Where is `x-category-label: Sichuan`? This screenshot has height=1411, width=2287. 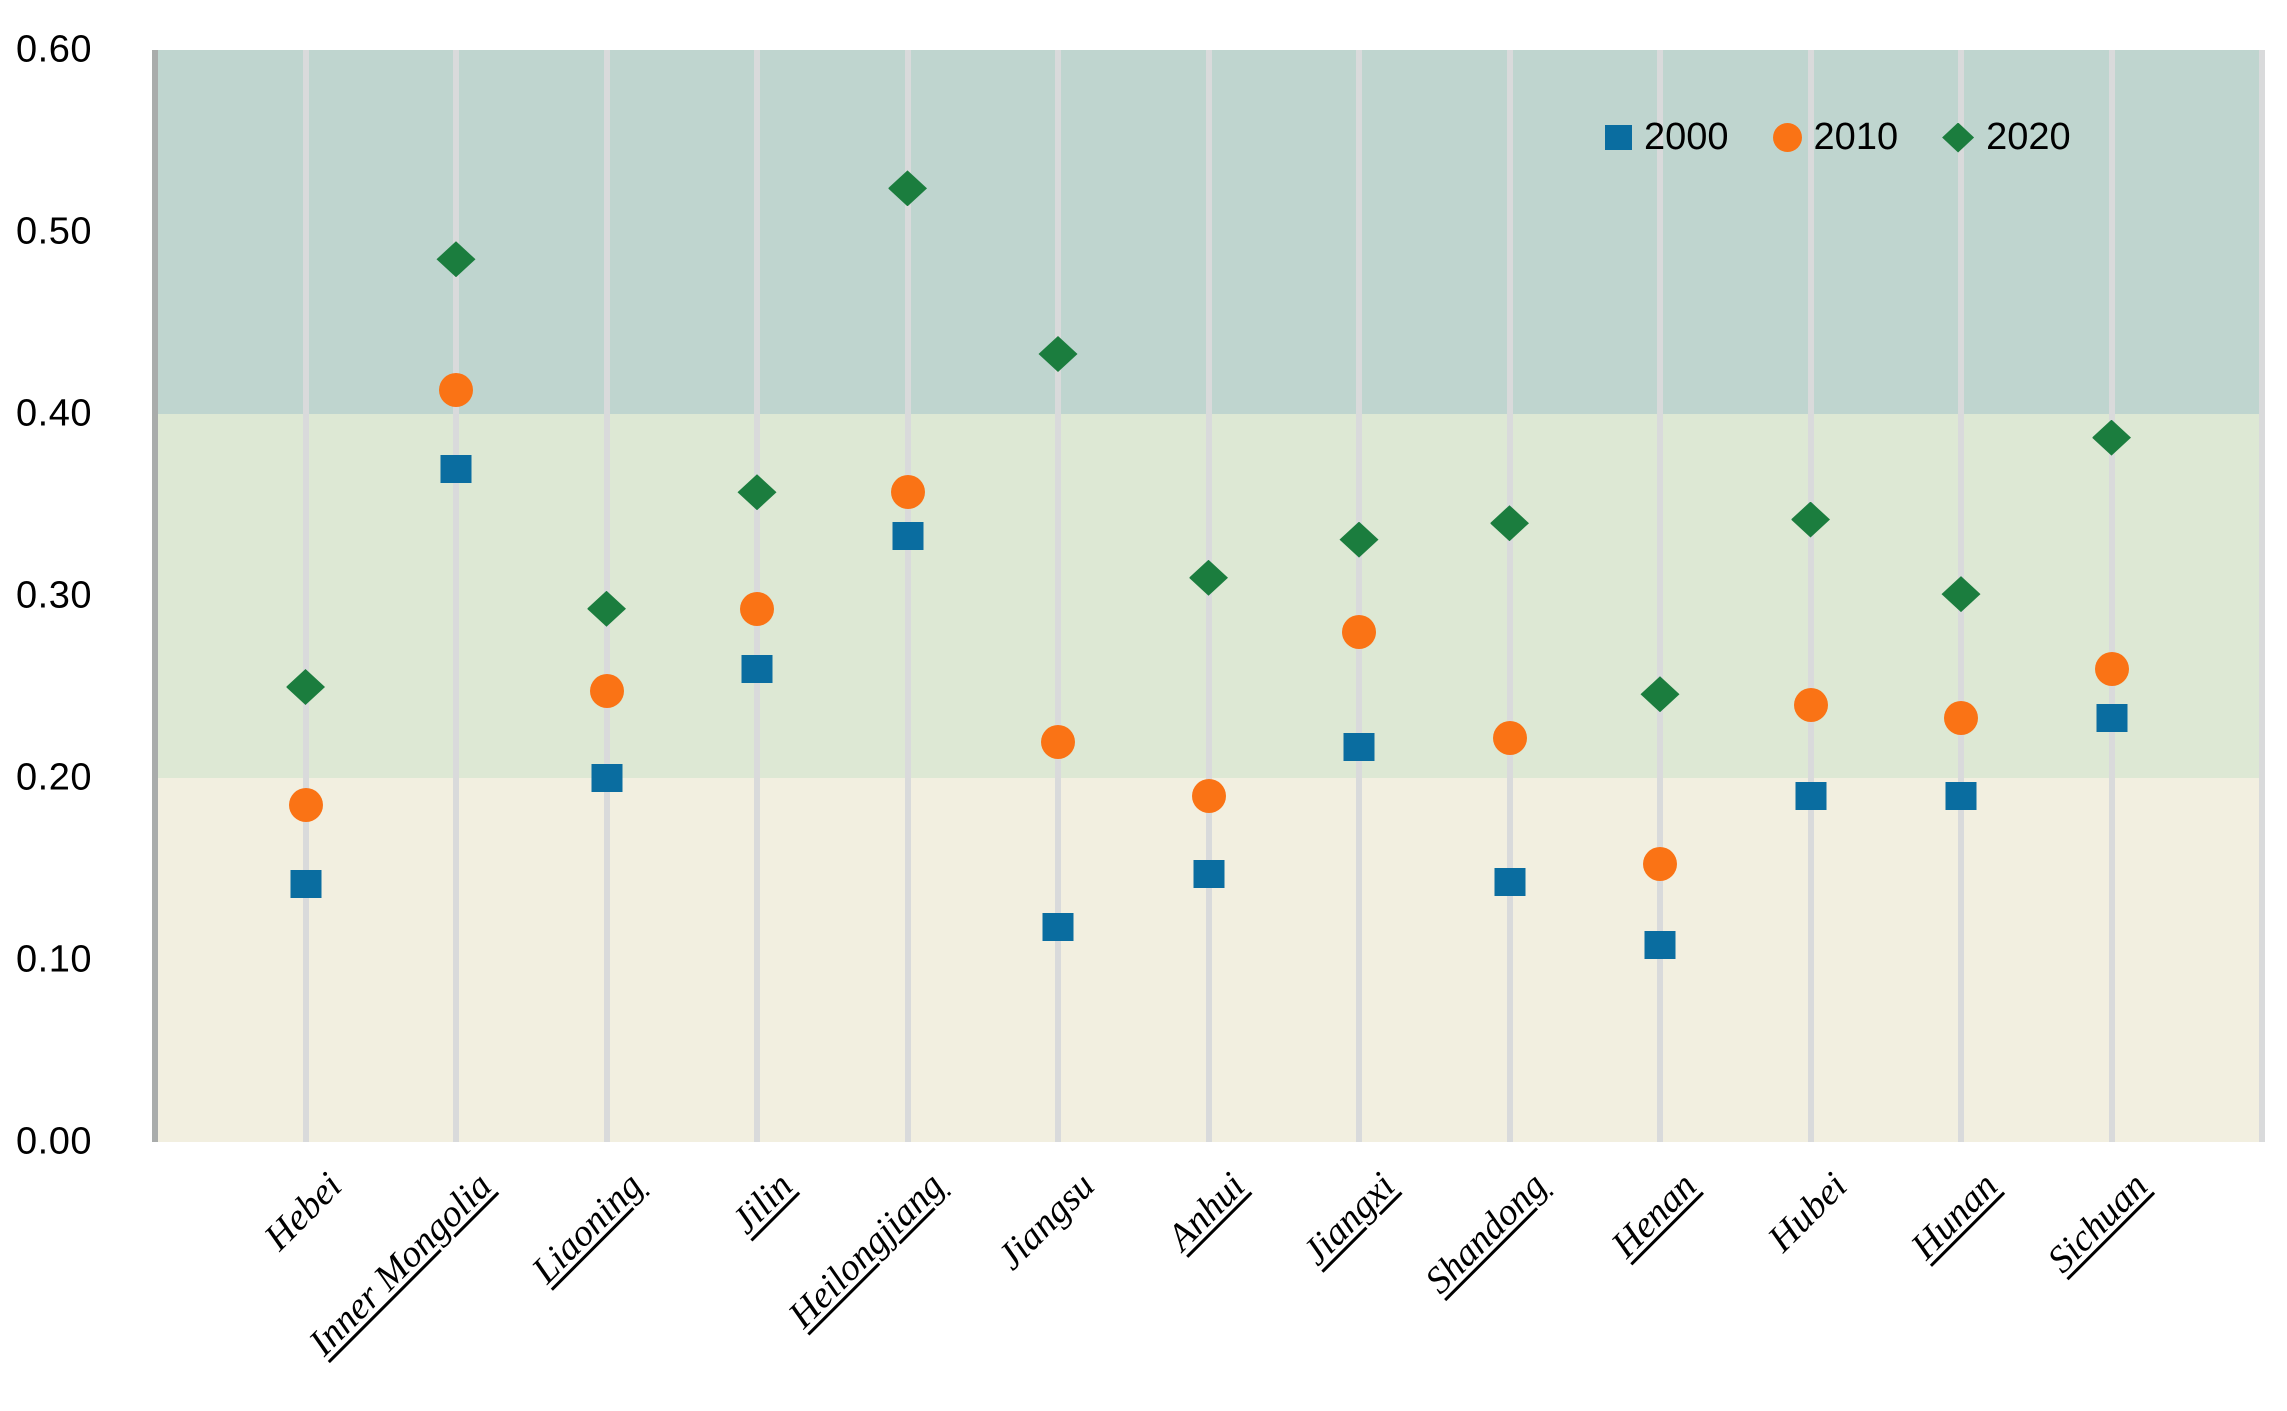 x-category-label: Sichuan is located at coordinates (2097, 1222).